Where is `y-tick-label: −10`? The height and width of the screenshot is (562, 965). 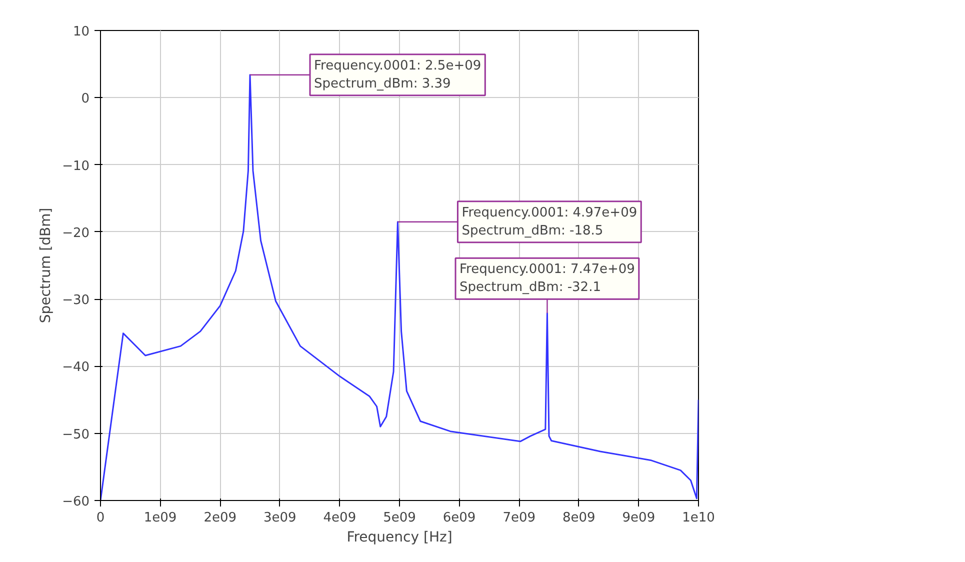
y-tick-label: −10 is located at coordinates (76, 166).